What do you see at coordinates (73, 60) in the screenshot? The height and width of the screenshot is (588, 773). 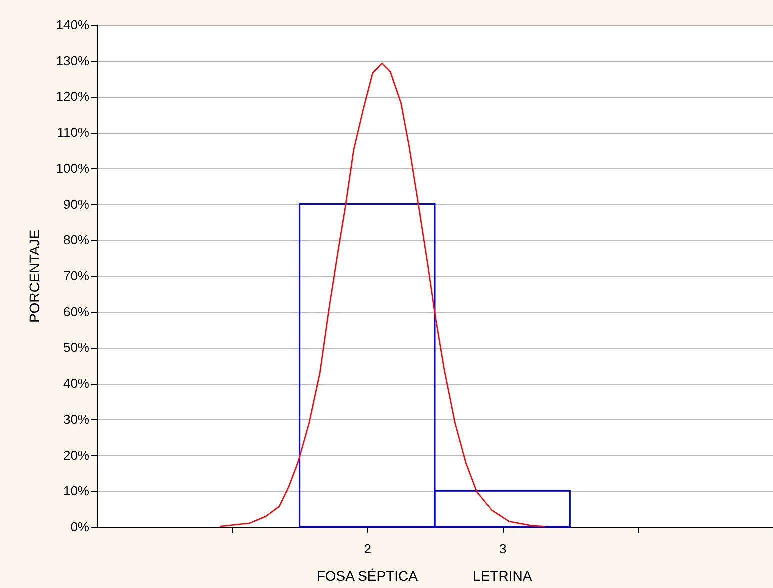 I see `y-tick-label: 130%` at bounding box center [73, 60].